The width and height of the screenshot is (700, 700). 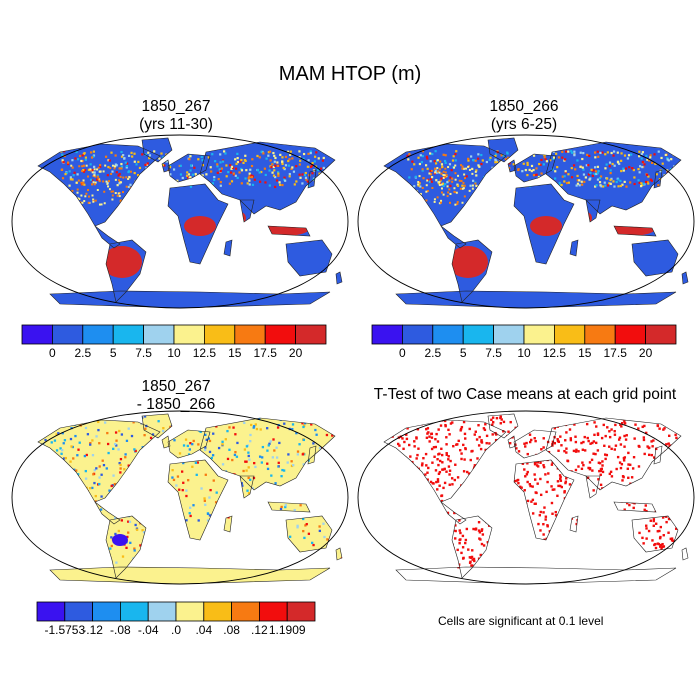 I want to click on colorbar-bottom-left-labels: -1.5753 -.12 -.08 -.04 .0 .04 .08 .12 1.1909, so click(x=176, y=631).